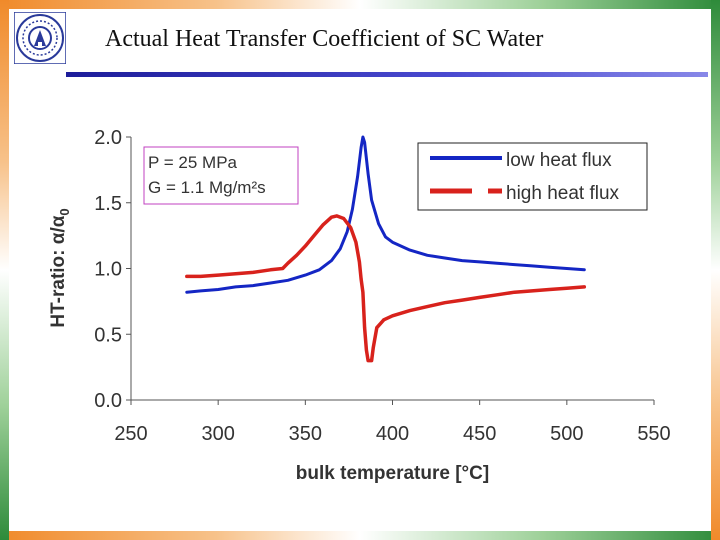  What do you see at coordinates (193, 162) in the screenshot?
I see `annotation-pressure: P = 25 MPa` at bounding box center [193, 162].